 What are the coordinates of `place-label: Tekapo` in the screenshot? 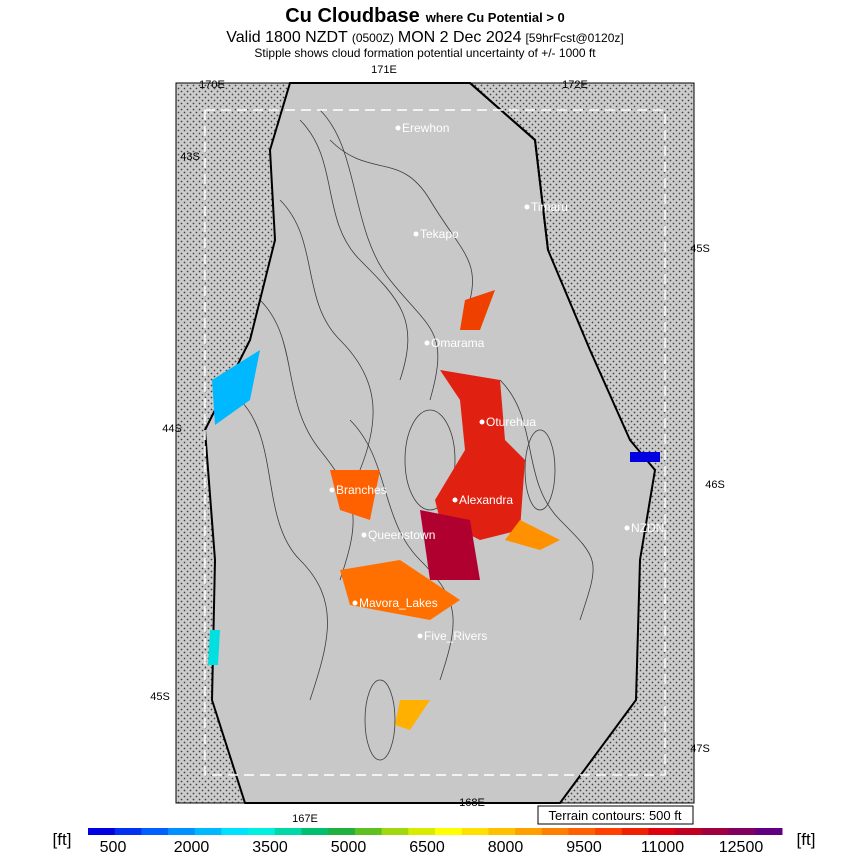 It's located at (439, 234).